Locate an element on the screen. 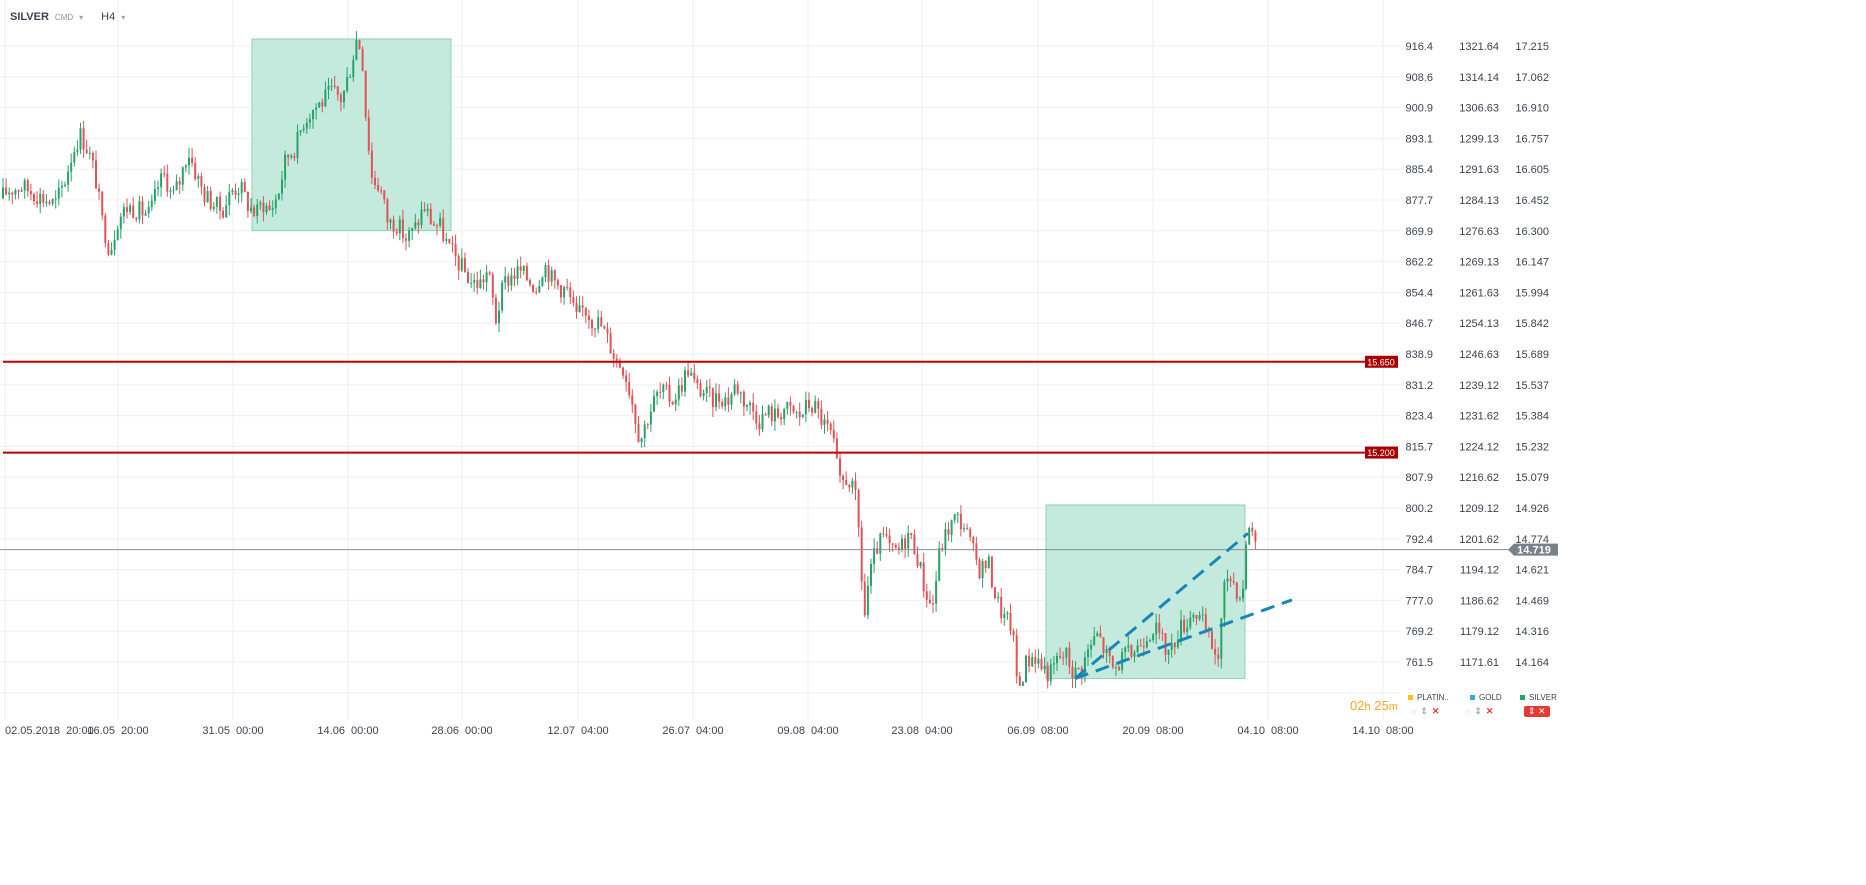  instrument-type-label: CMD is located at coordinates (64, 17).